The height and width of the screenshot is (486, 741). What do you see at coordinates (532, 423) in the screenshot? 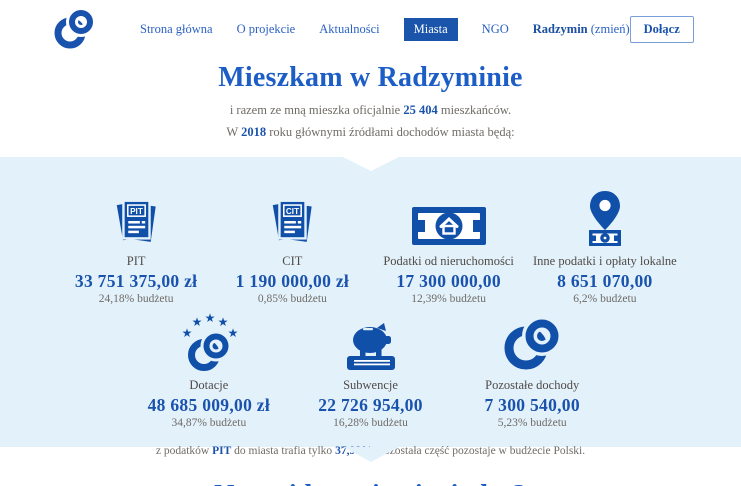
I see `budget-item-percent: 5,23% budżetu` at bounding box center [532, 423].